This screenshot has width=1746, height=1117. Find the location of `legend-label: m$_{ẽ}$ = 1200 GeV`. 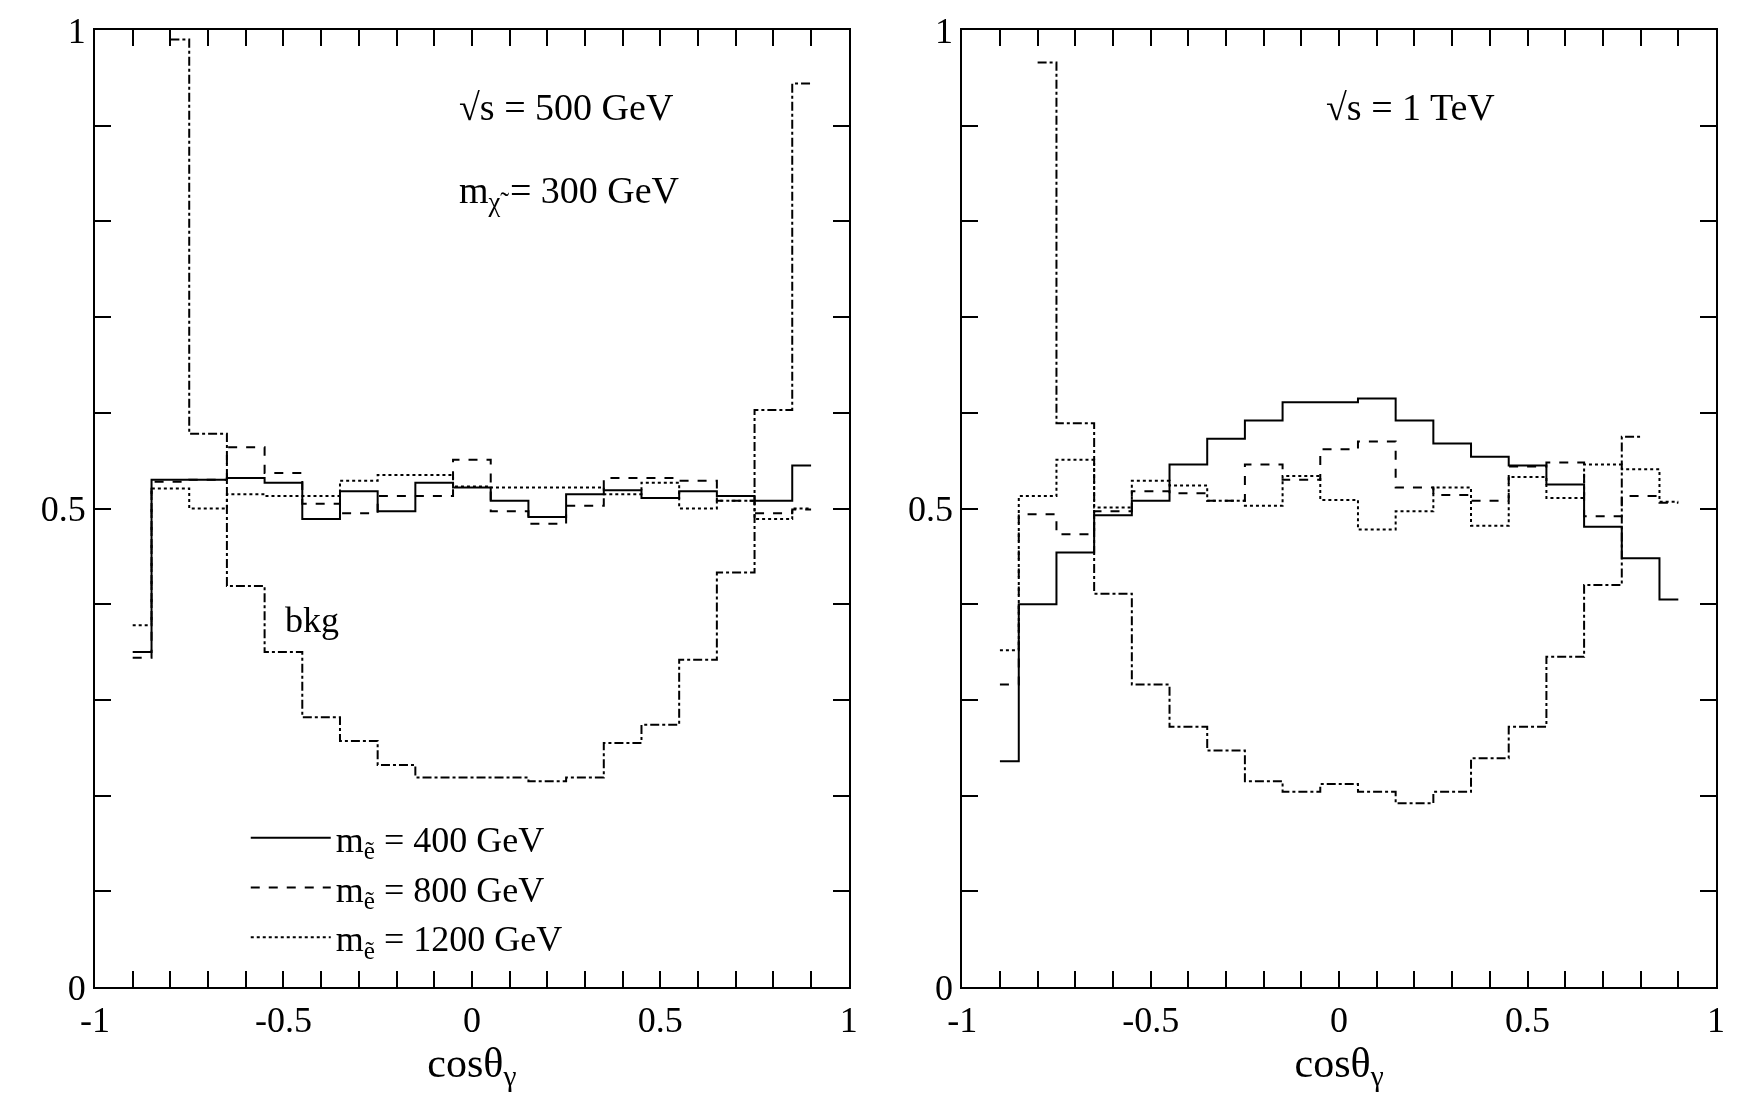

legend-label: m$_{ẽ}$ = 1200 GeV is located at coordinates (449, 941).